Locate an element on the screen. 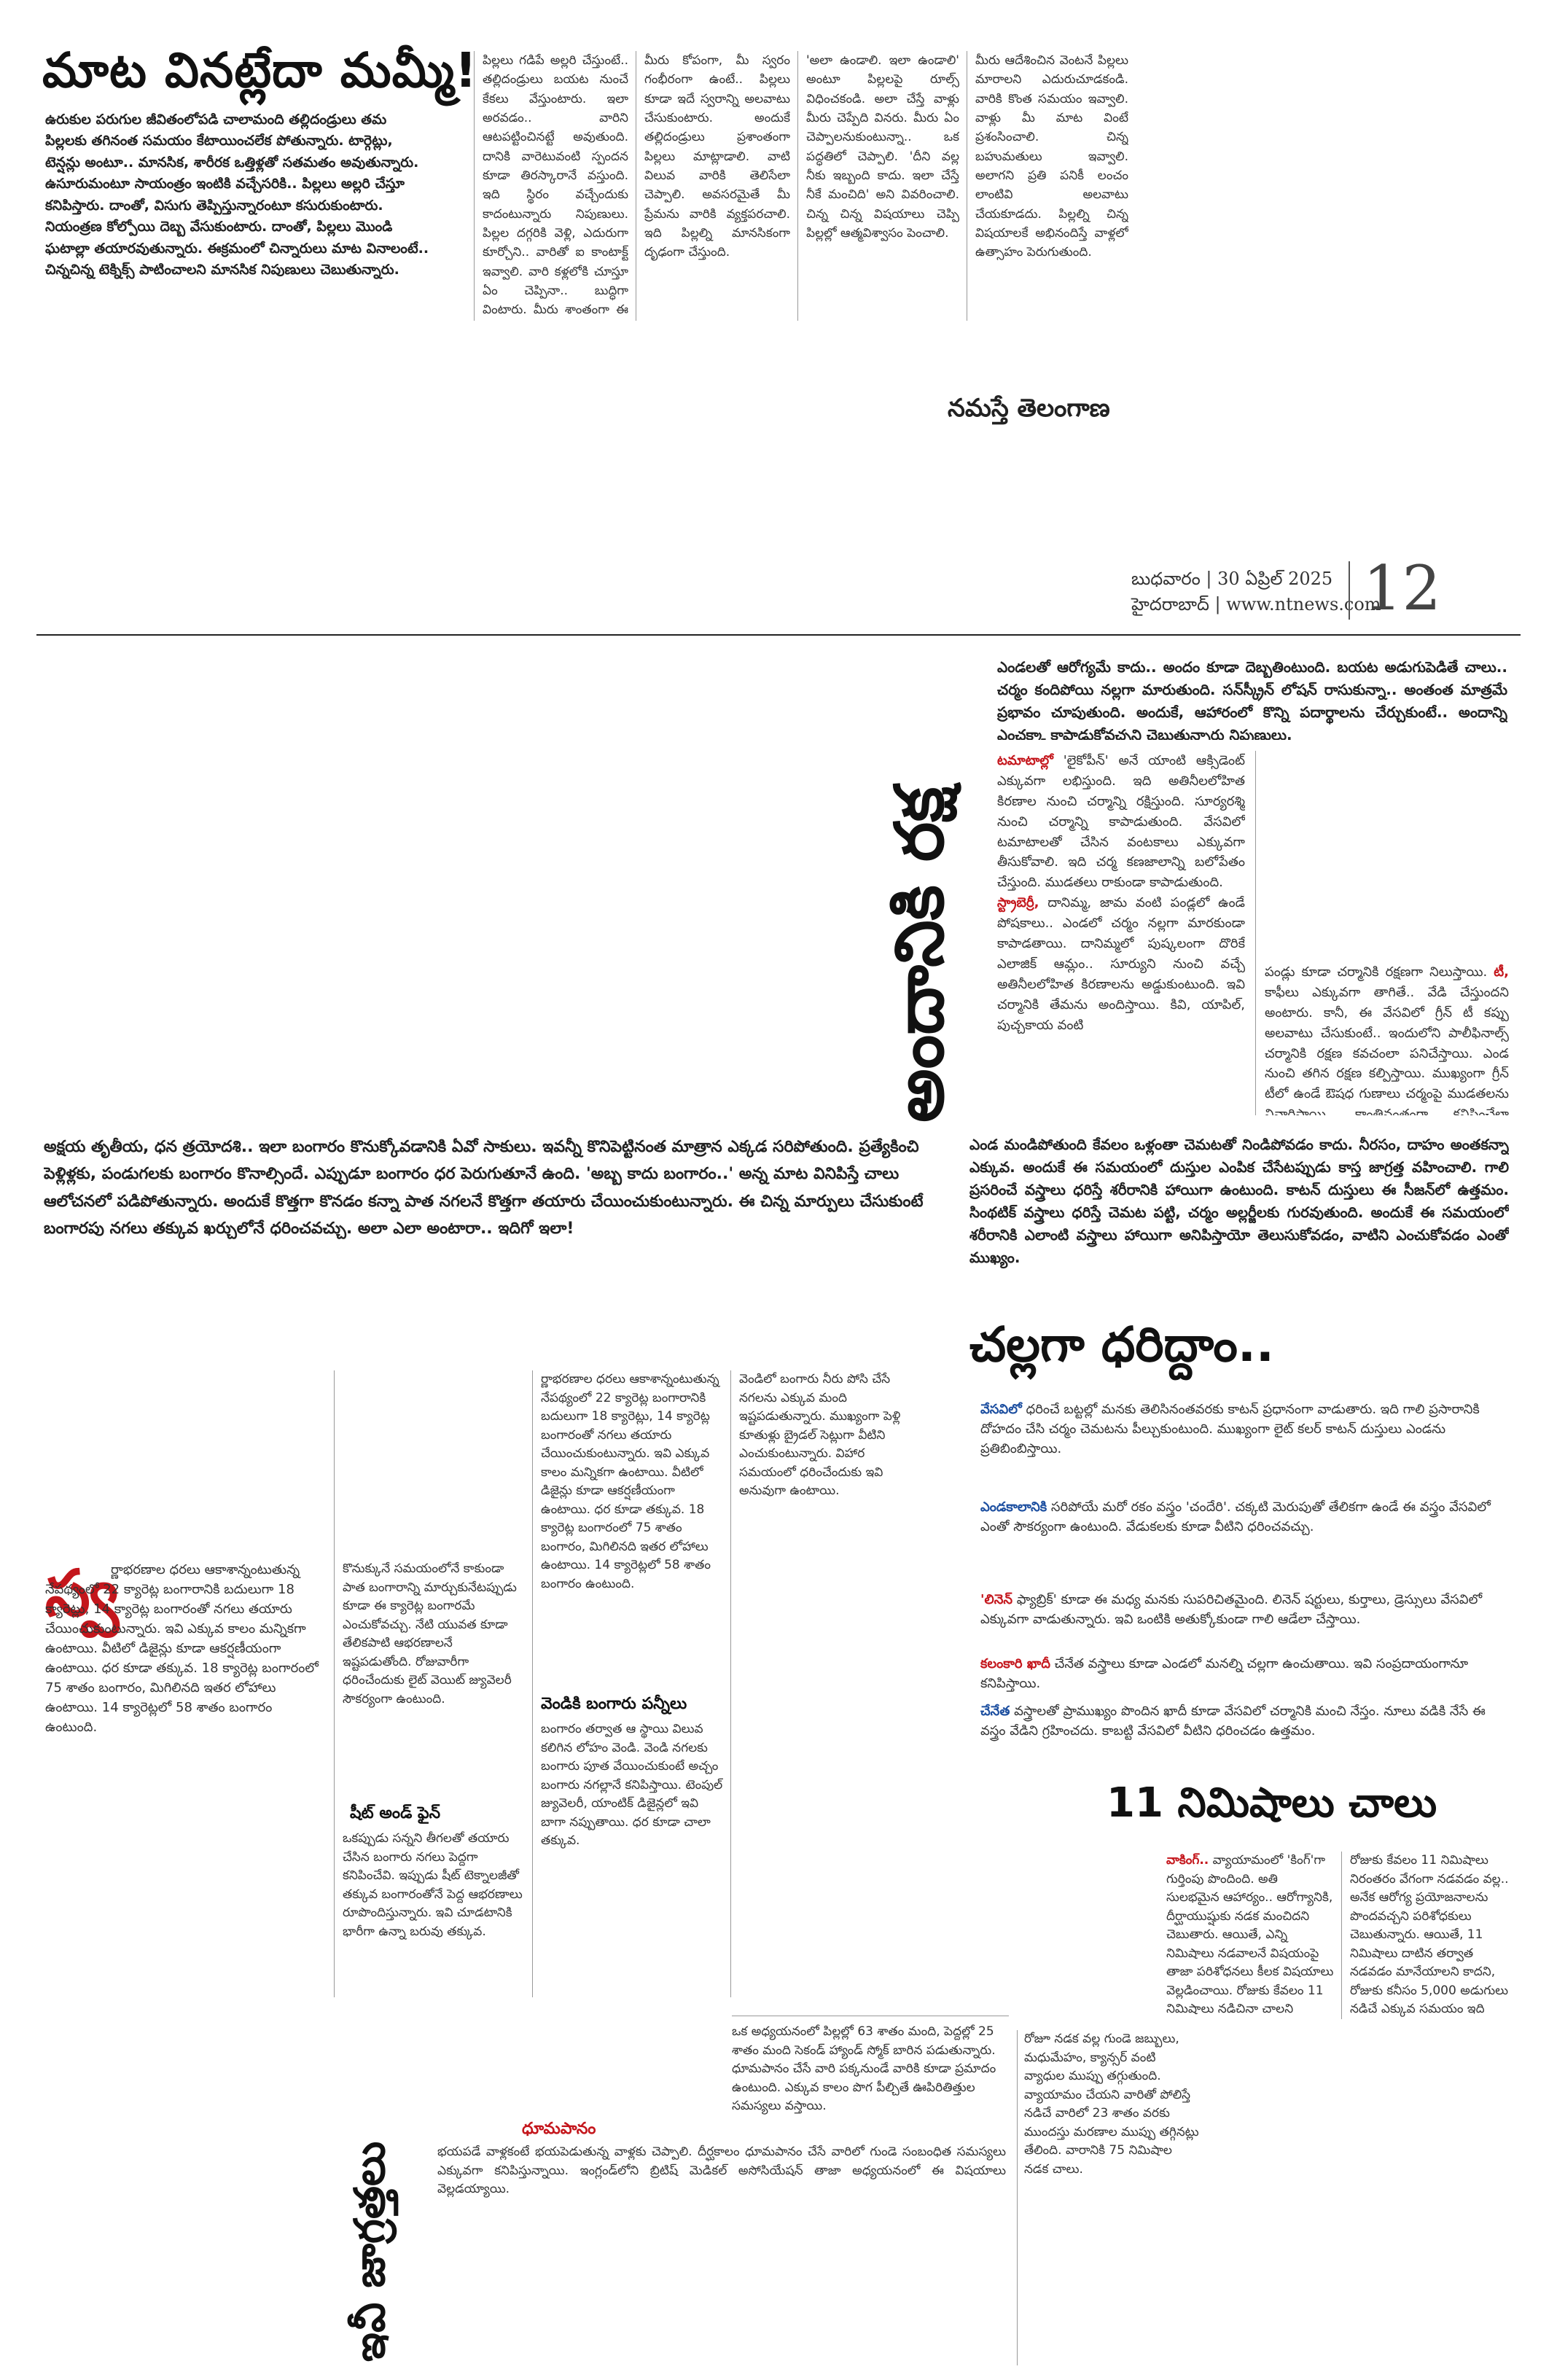 This screenshot has width=1557, height=2380. cotton-item-lead: వేసవిలో is located at coordinates (1001, 1409).